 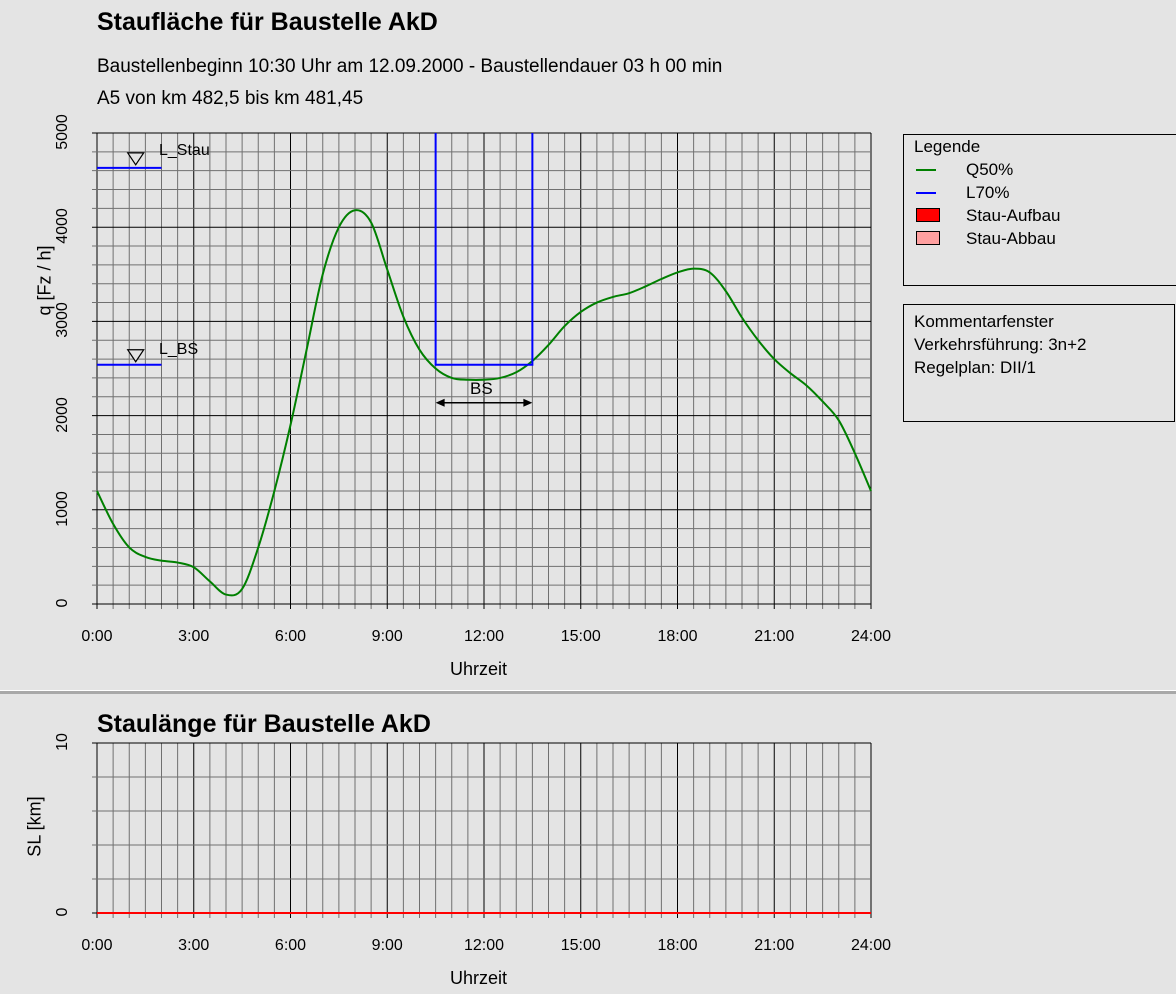 What do you see at coordinates (928, 238) in the screenshot?
I see `legend-swatch-stau-abbau` at bounding box center [928, 238].